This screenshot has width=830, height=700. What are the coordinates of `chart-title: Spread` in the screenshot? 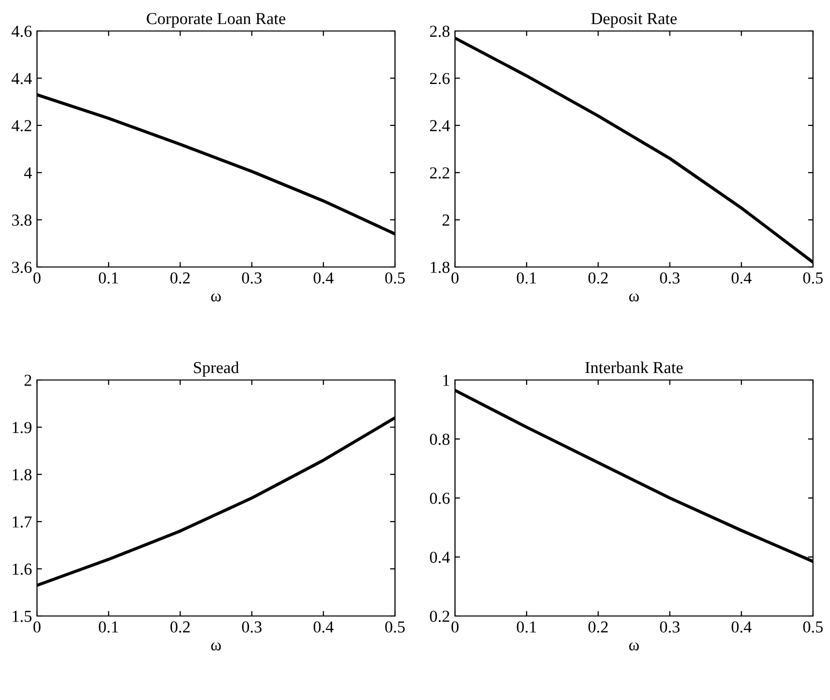 It's located at (216, 369).